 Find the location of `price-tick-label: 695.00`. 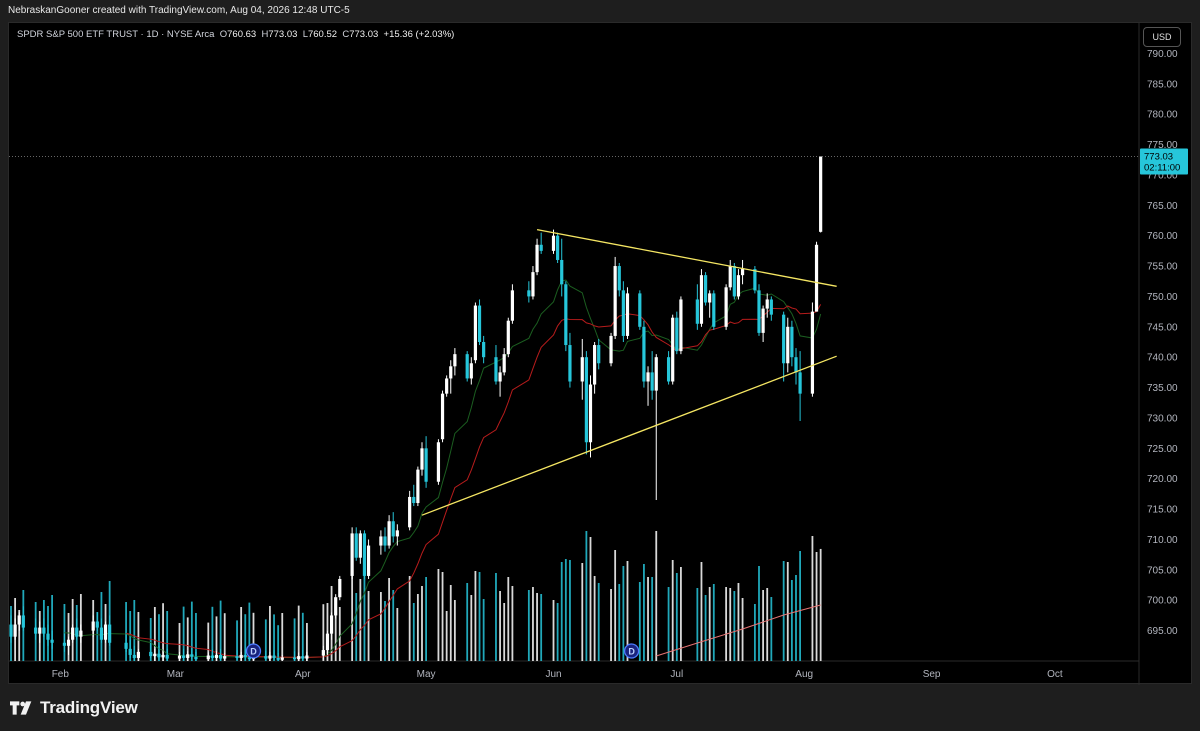

price-tick-label: 695.00 is located at coordinates (1162, 631).